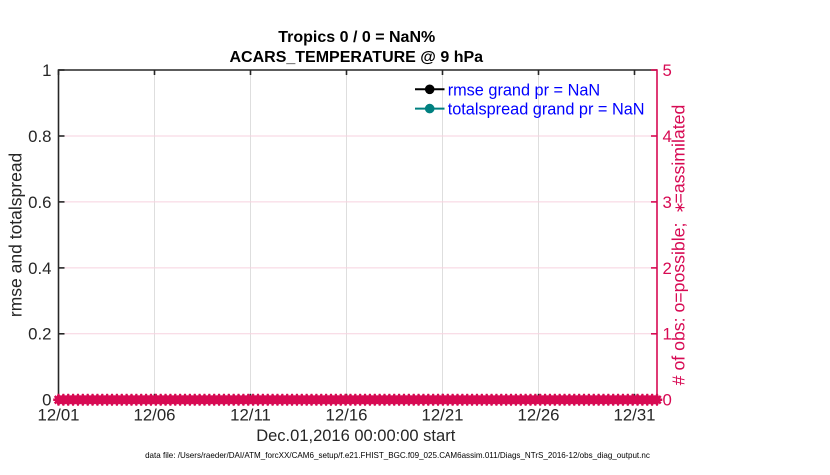 The height and width of the screenshot is (475, 830). What do you see at coordinates (546, 110) in the screenshot?
I see `svg-text: totalspread grand pr = NaN` at bounding box center [546, 110].